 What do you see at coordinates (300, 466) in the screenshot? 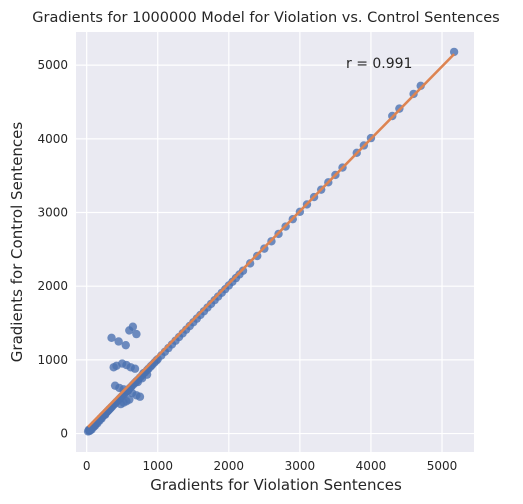
I see `x-tick-label: 3000` at bounding box center [300, 466].